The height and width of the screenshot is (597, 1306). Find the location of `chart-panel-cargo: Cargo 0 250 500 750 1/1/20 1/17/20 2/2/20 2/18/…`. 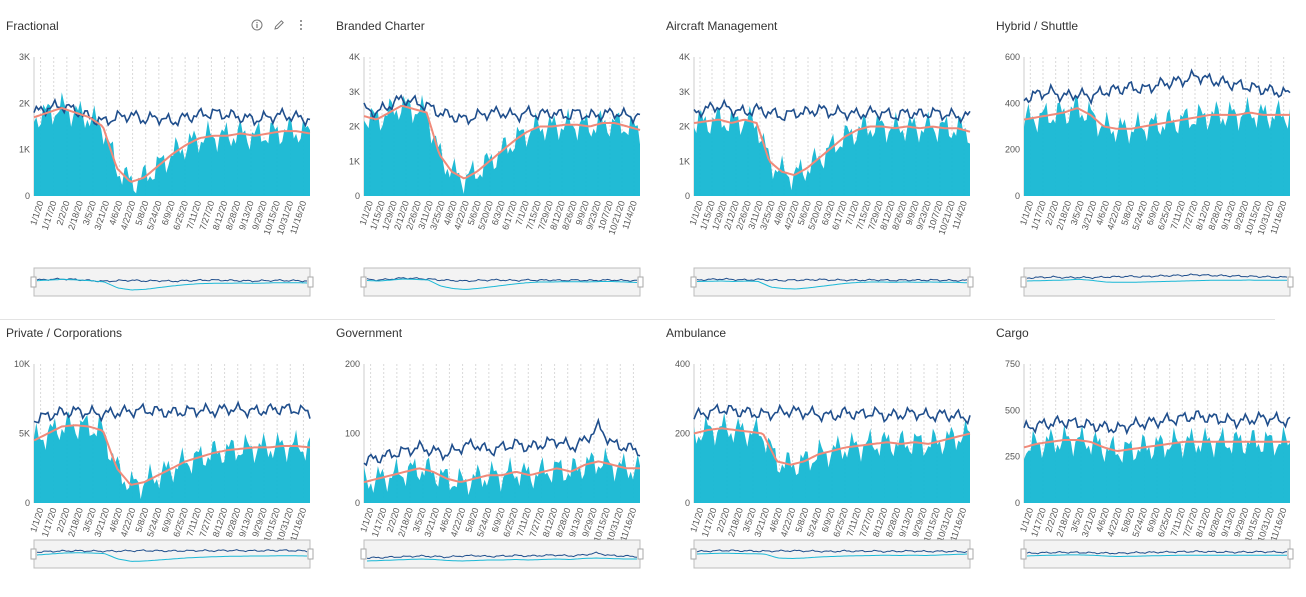

chart-panel-cargo: Cargo 0 250 500 750 1/1/20 1/17/20 2/2/20 2/18/… is located at coordinates (1148, 452).